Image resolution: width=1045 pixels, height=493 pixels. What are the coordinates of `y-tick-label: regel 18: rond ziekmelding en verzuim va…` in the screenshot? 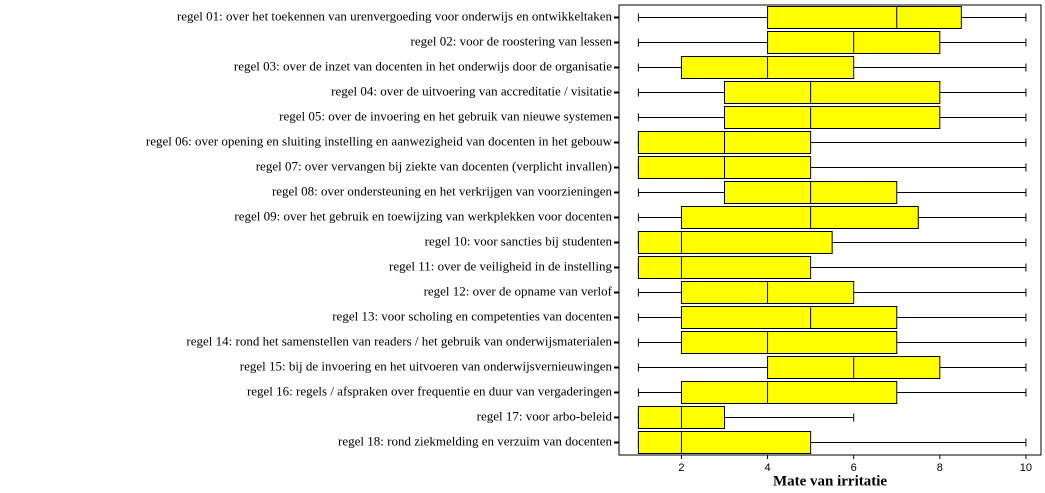 It's located at (475, 440).